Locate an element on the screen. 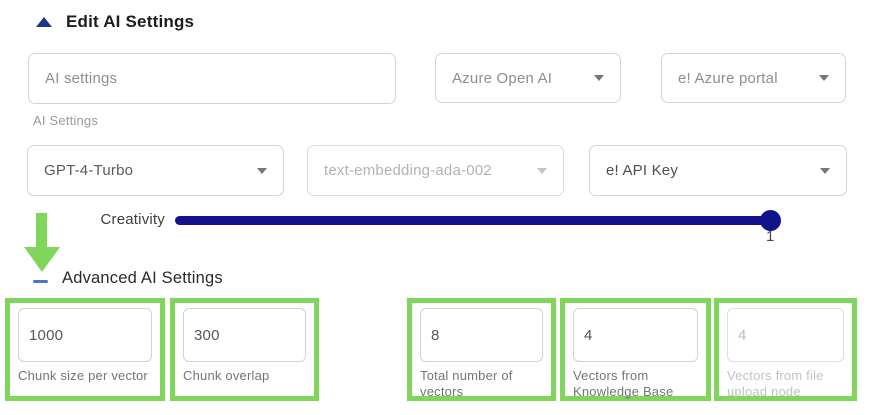  kb-vectors-label: Vectors from Knowledge Base is located at coordinates (623, 383).